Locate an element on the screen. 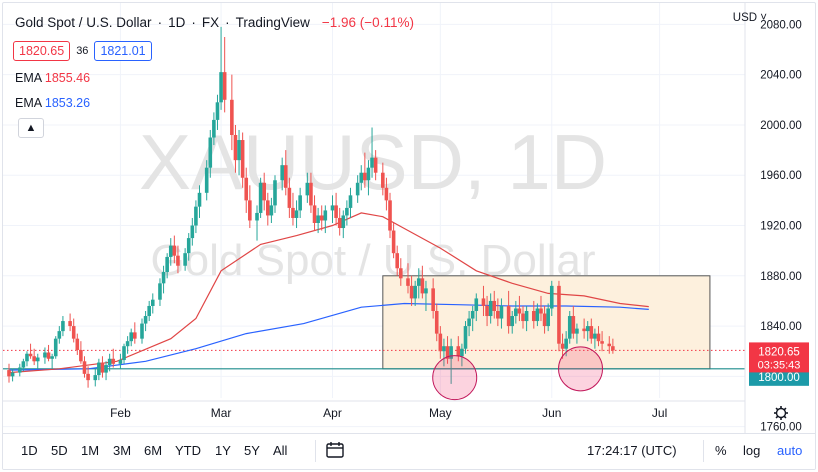 This screenshot has height=472, width=818. price-tick-label: 1880.00 is located at coordinates (781, 277).